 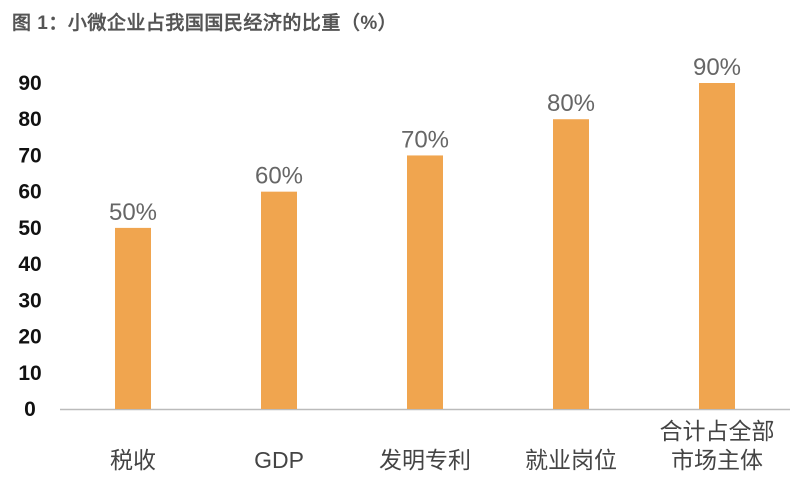 I want to click on x-category-label: 合计占全部, so click(x=717, y=431).